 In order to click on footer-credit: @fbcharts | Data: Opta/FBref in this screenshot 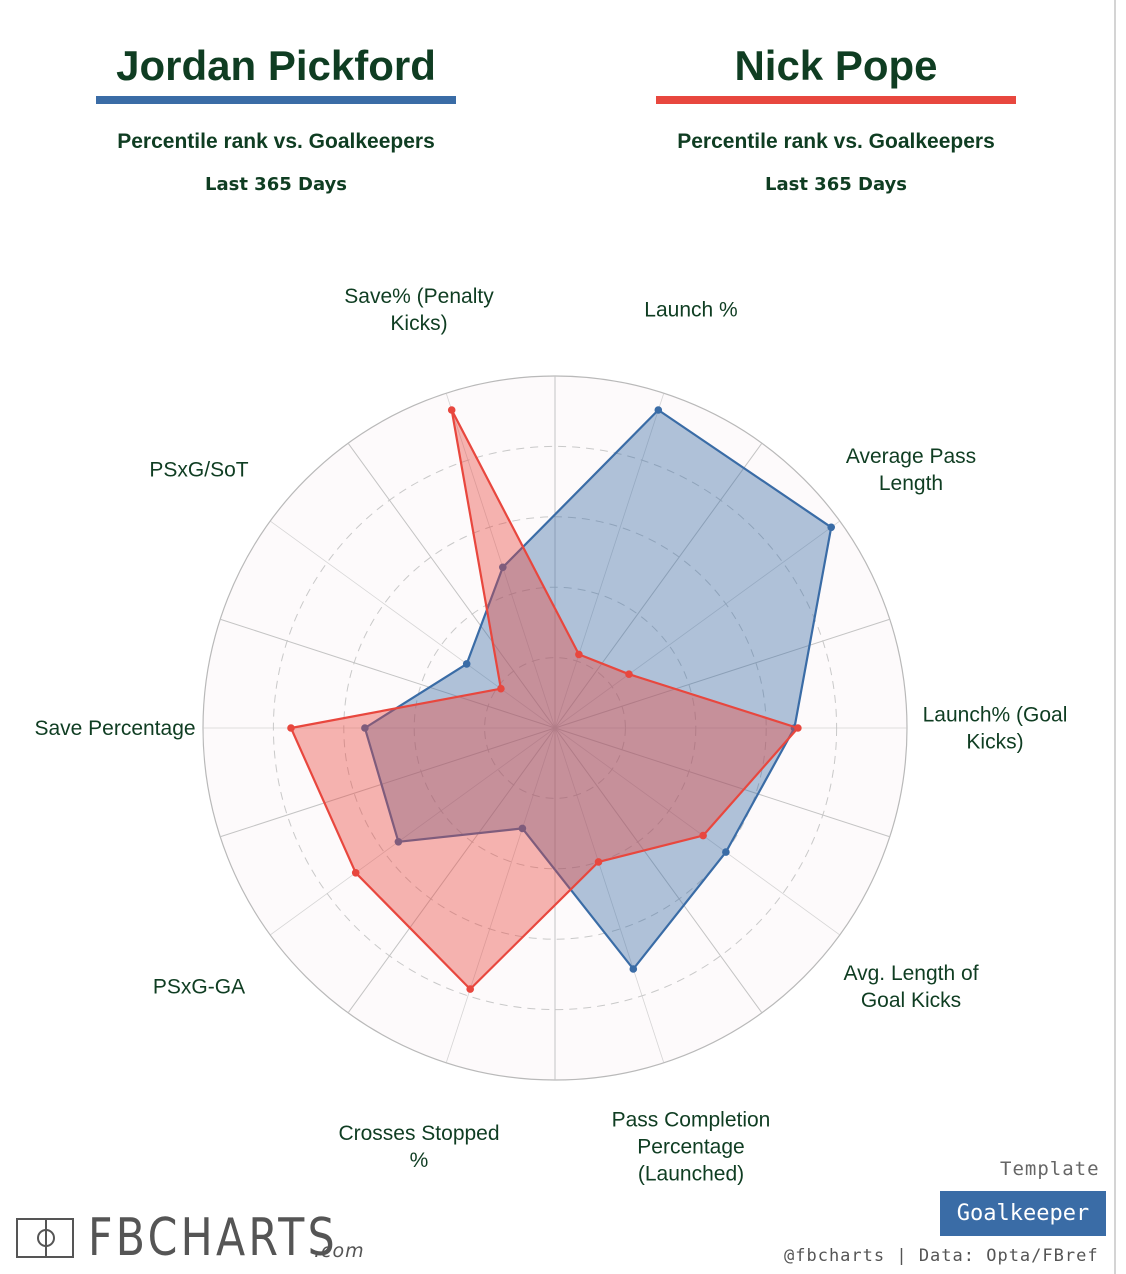, I will do `click(941, 1256)`.